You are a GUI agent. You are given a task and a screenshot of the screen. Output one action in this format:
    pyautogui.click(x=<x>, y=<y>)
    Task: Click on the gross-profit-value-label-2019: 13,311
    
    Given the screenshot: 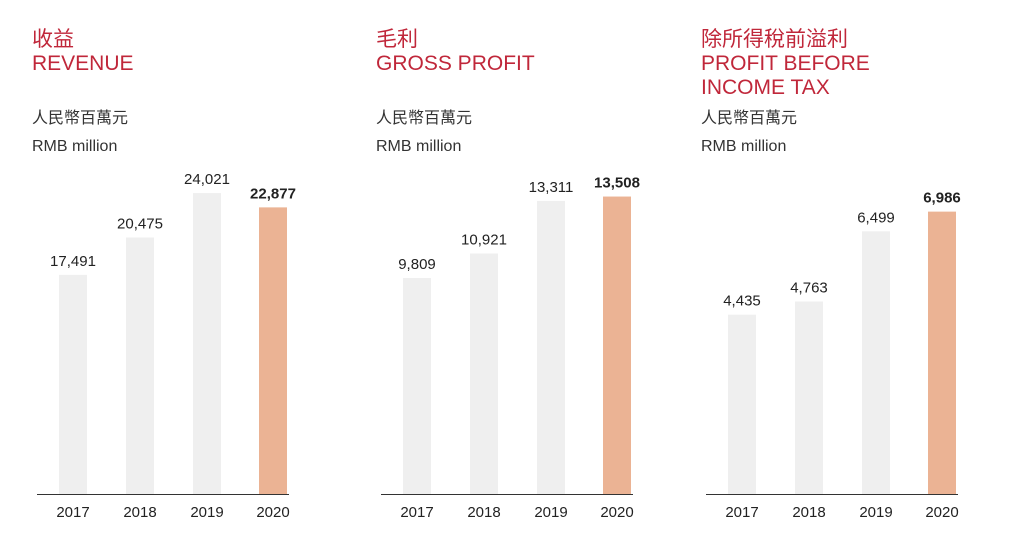 What is the action you would take?
    pyautogui.click(x=551, y=187)
    